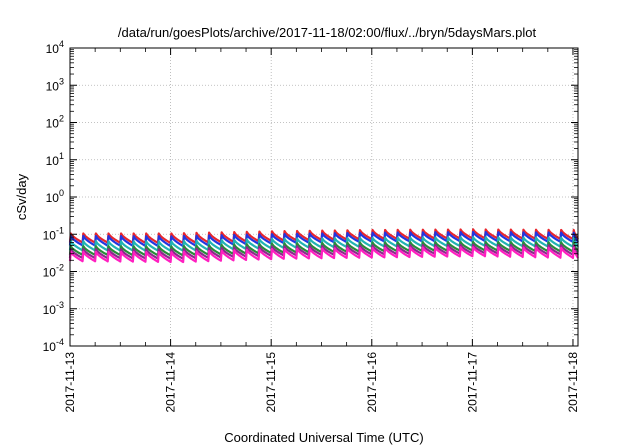  What do you see at coordinates (21, 196) in the screenshot?
I see `y-axis-label: cSv/day` at bounding box center [21, 196].